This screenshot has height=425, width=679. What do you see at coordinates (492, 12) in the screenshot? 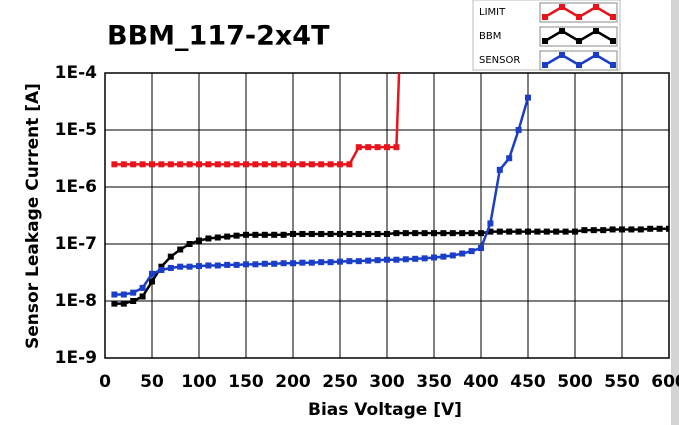
I see `legend-label: LIMIT` at bounding box center [492, 12].